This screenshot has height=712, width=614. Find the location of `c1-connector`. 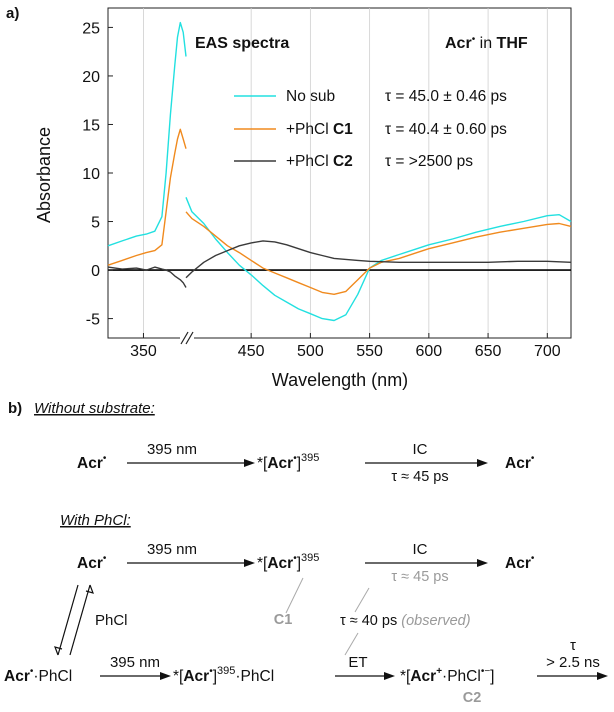

c1-connector is located at coordinates (294, 595).